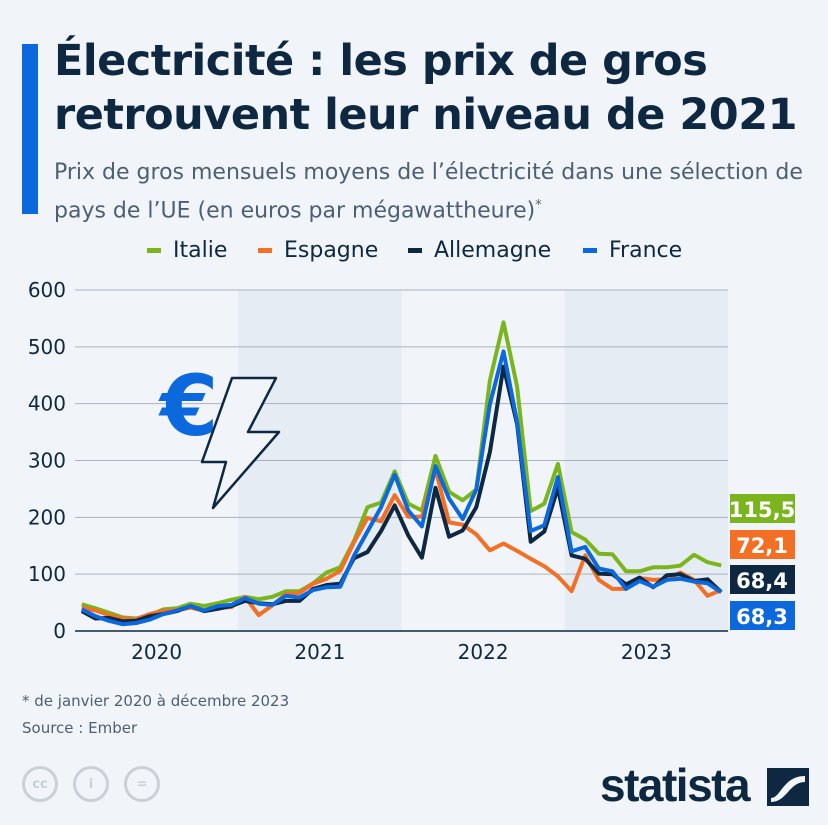 The height and width of the screenshot is (825, 828). I want to click on x-tick-label: 2023, so click(646, 652).